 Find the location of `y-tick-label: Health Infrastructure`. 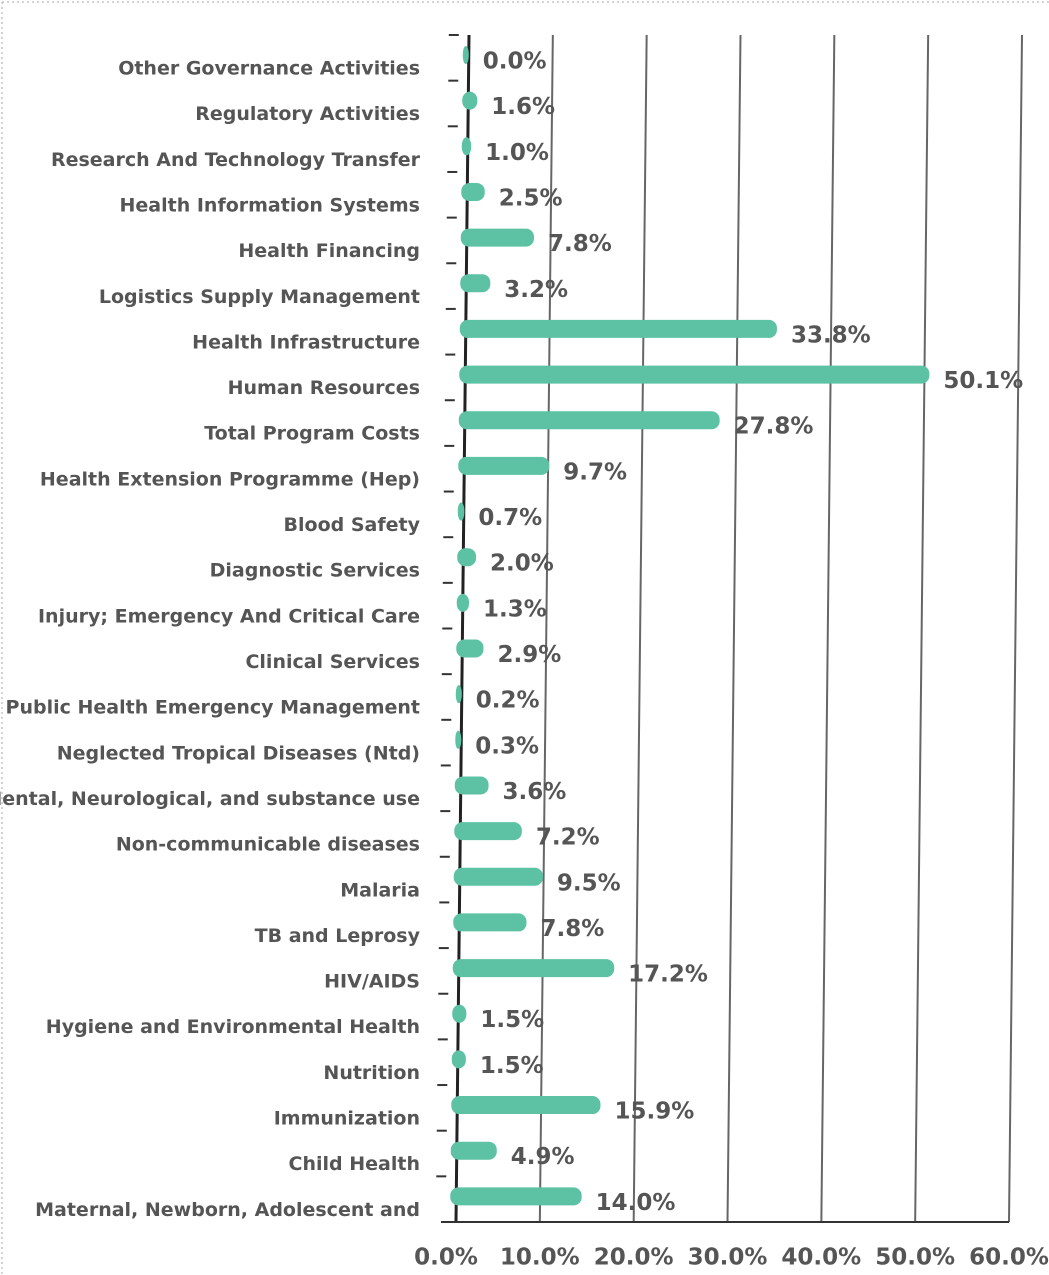

y-tick-label: Health Infrastructure is located at coordinates (306, 342).